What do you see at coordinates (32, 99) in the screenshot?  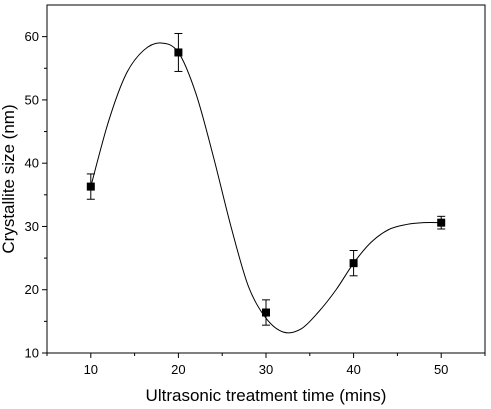 I see `y-tick-label: 50` at bounding box center [32, 99].